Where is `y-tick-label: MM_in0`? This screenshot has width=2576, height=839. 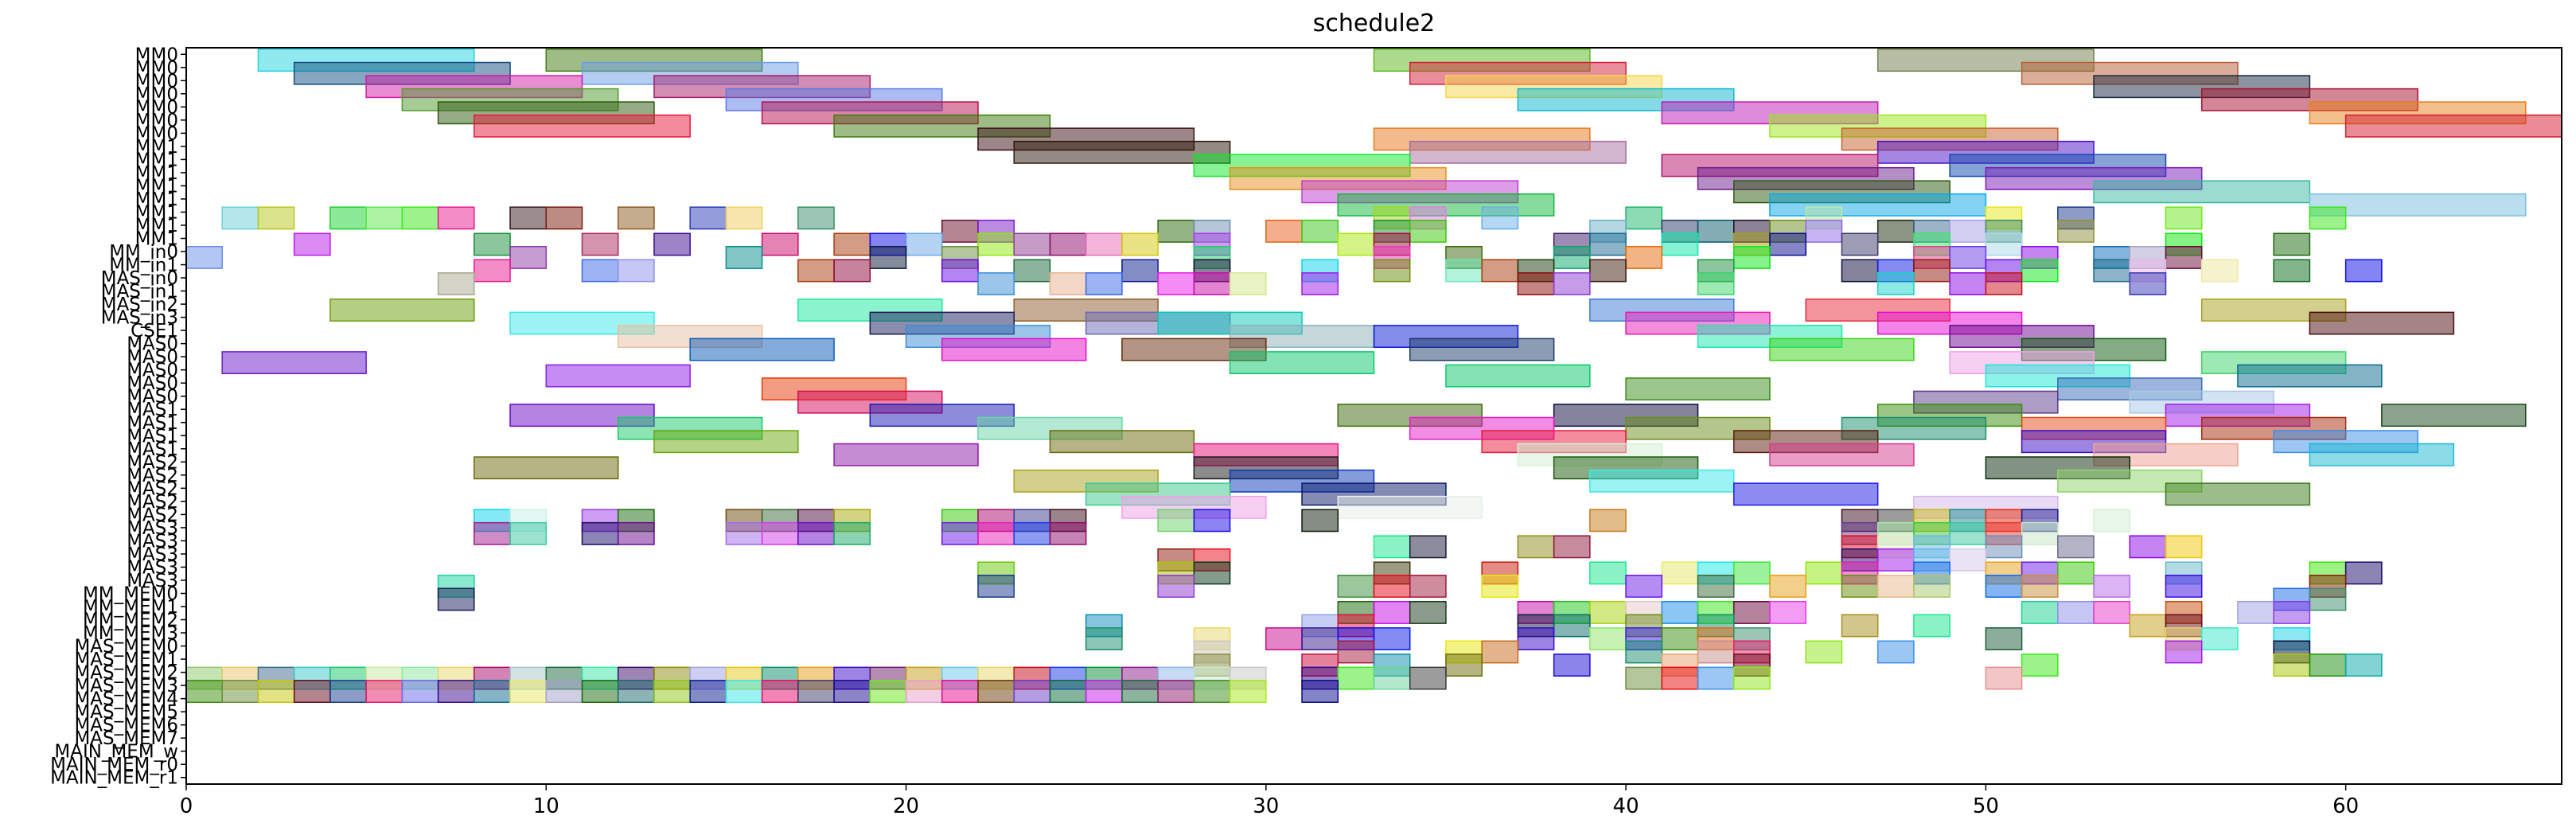 y-tick-label: MM_in0 is located at coordinates (143, 252).